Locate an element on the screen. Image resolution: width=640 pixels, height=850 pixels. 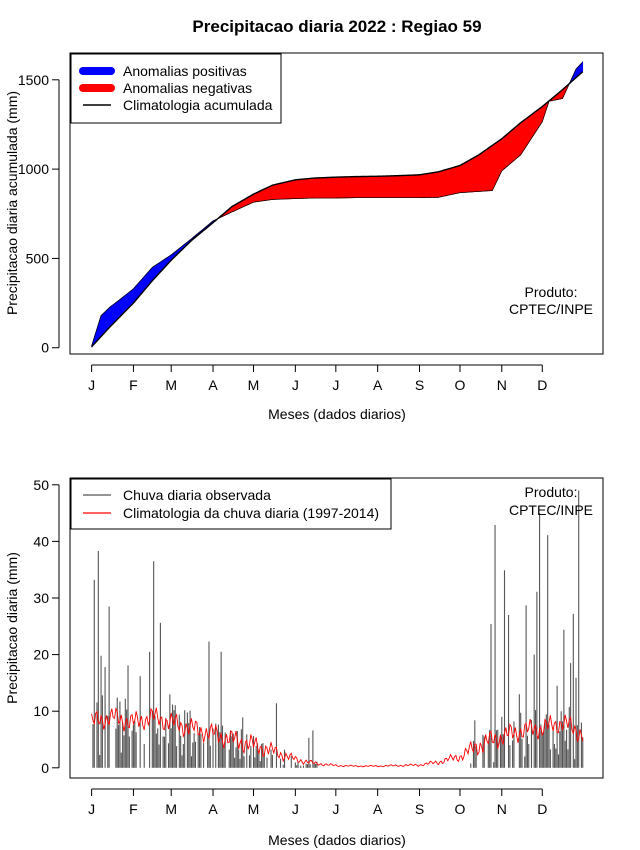
daily-legend-box is located at coordinates (231, 504).